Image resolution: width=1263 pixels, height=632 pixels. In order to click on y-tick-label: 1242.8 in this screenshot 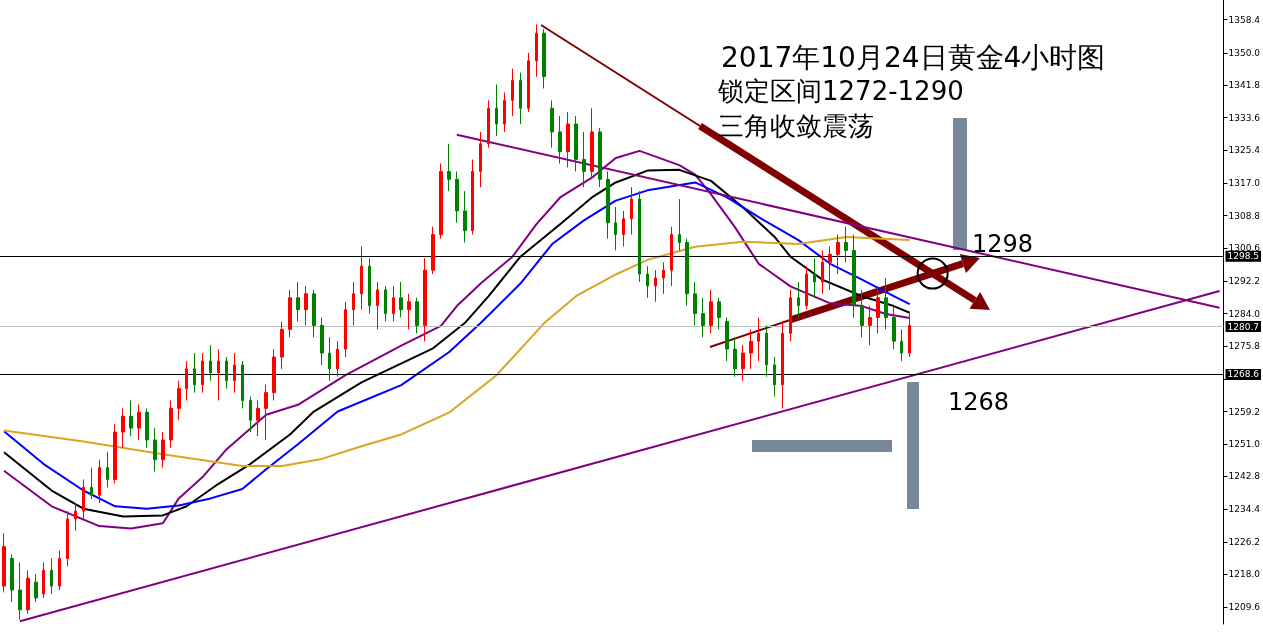, I will do `click(1244, 476)`.